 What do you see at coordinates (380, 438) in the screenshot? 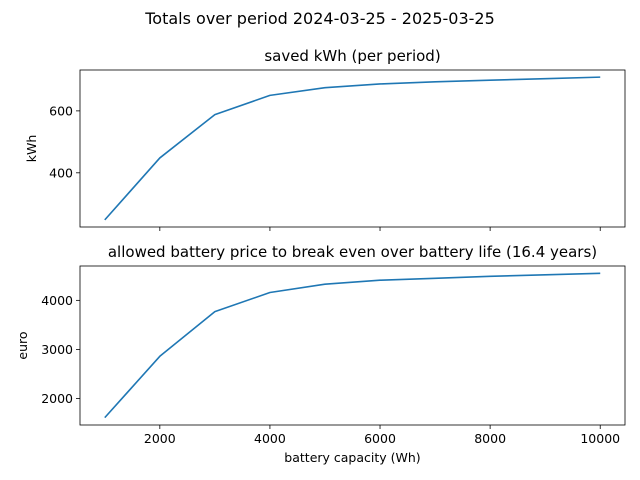
I see `x-tick-label-1-2: 6000` at bounding box center [380, 438].